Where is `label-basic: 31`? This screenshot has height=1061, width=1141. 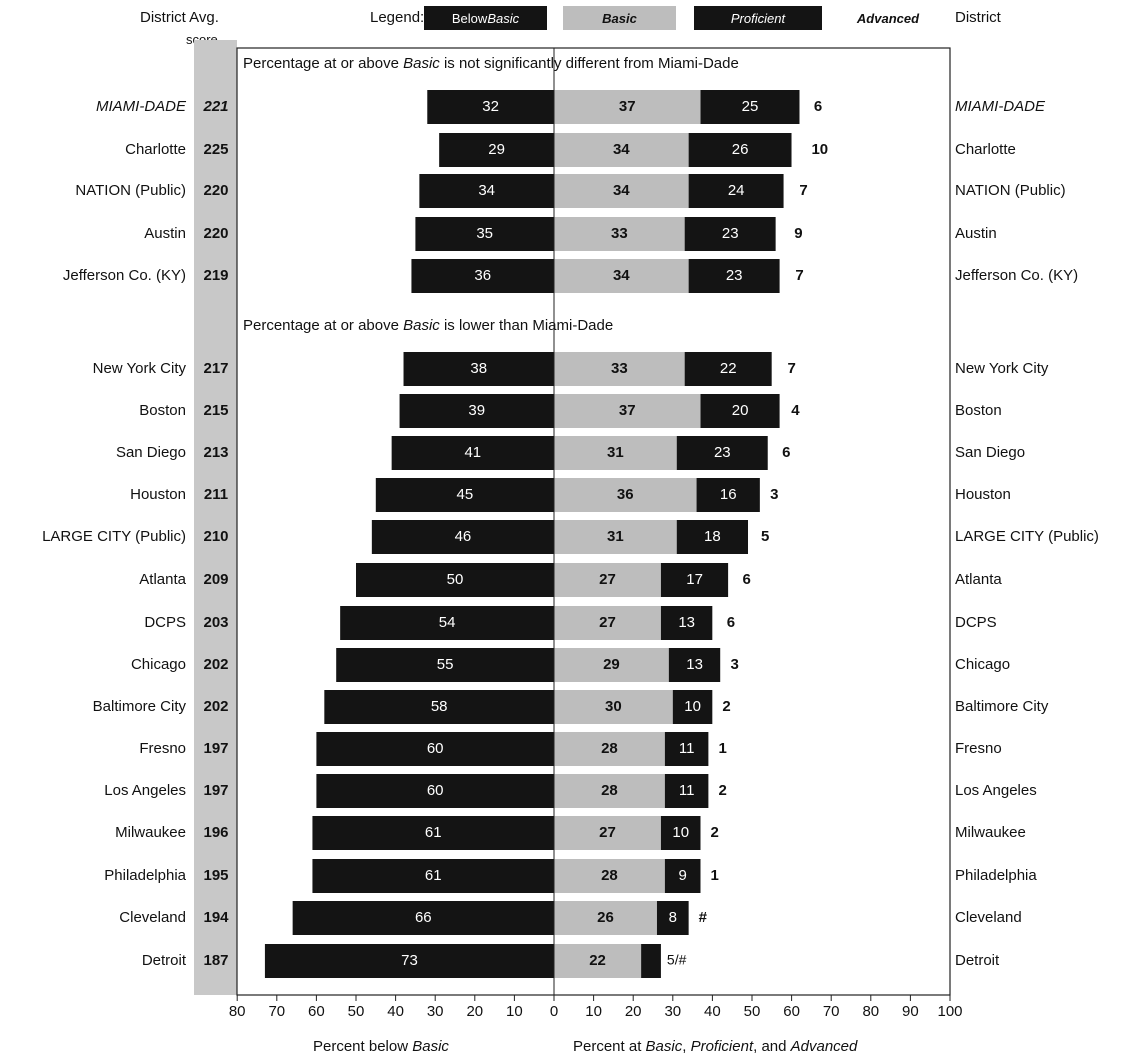 label-basic: 31 is located at coordinates (615, 452).